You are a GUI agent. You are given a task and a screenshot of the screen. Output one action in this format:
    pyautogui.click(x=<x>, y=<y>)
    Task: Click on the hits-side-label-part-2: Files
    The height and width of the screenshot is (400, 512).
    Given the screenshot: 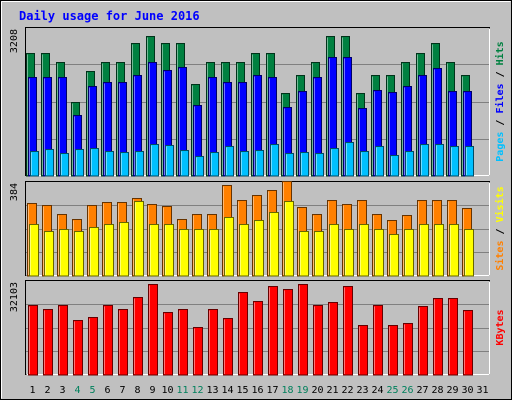 What is the action you would take?
    pyautogui.click(x=500, y=98)
    